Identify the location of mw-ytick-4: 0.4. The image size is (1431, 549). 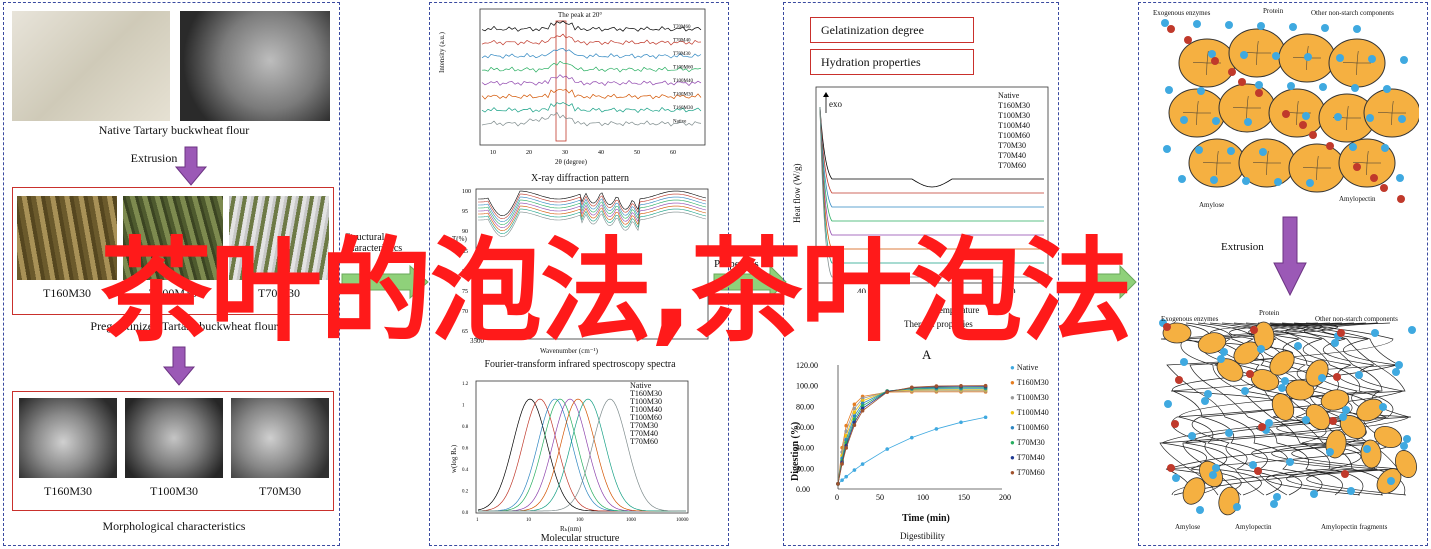
(465, 470).